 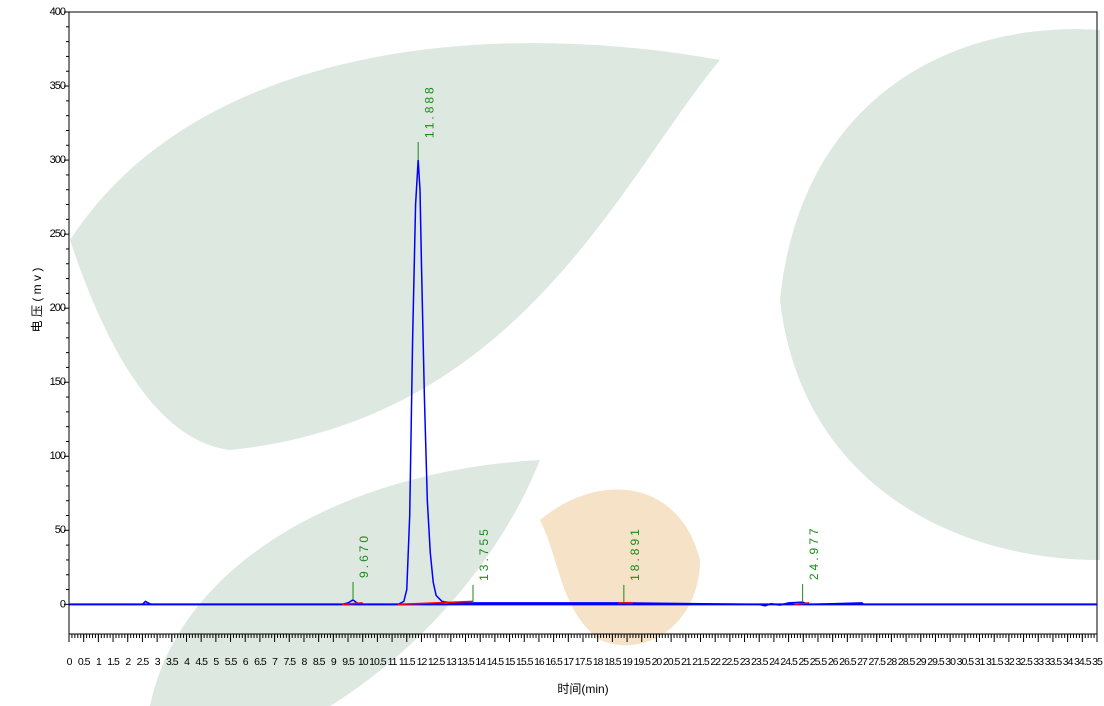 I want to click on x-tick-label: 16.5, so click(x=554, y=662).